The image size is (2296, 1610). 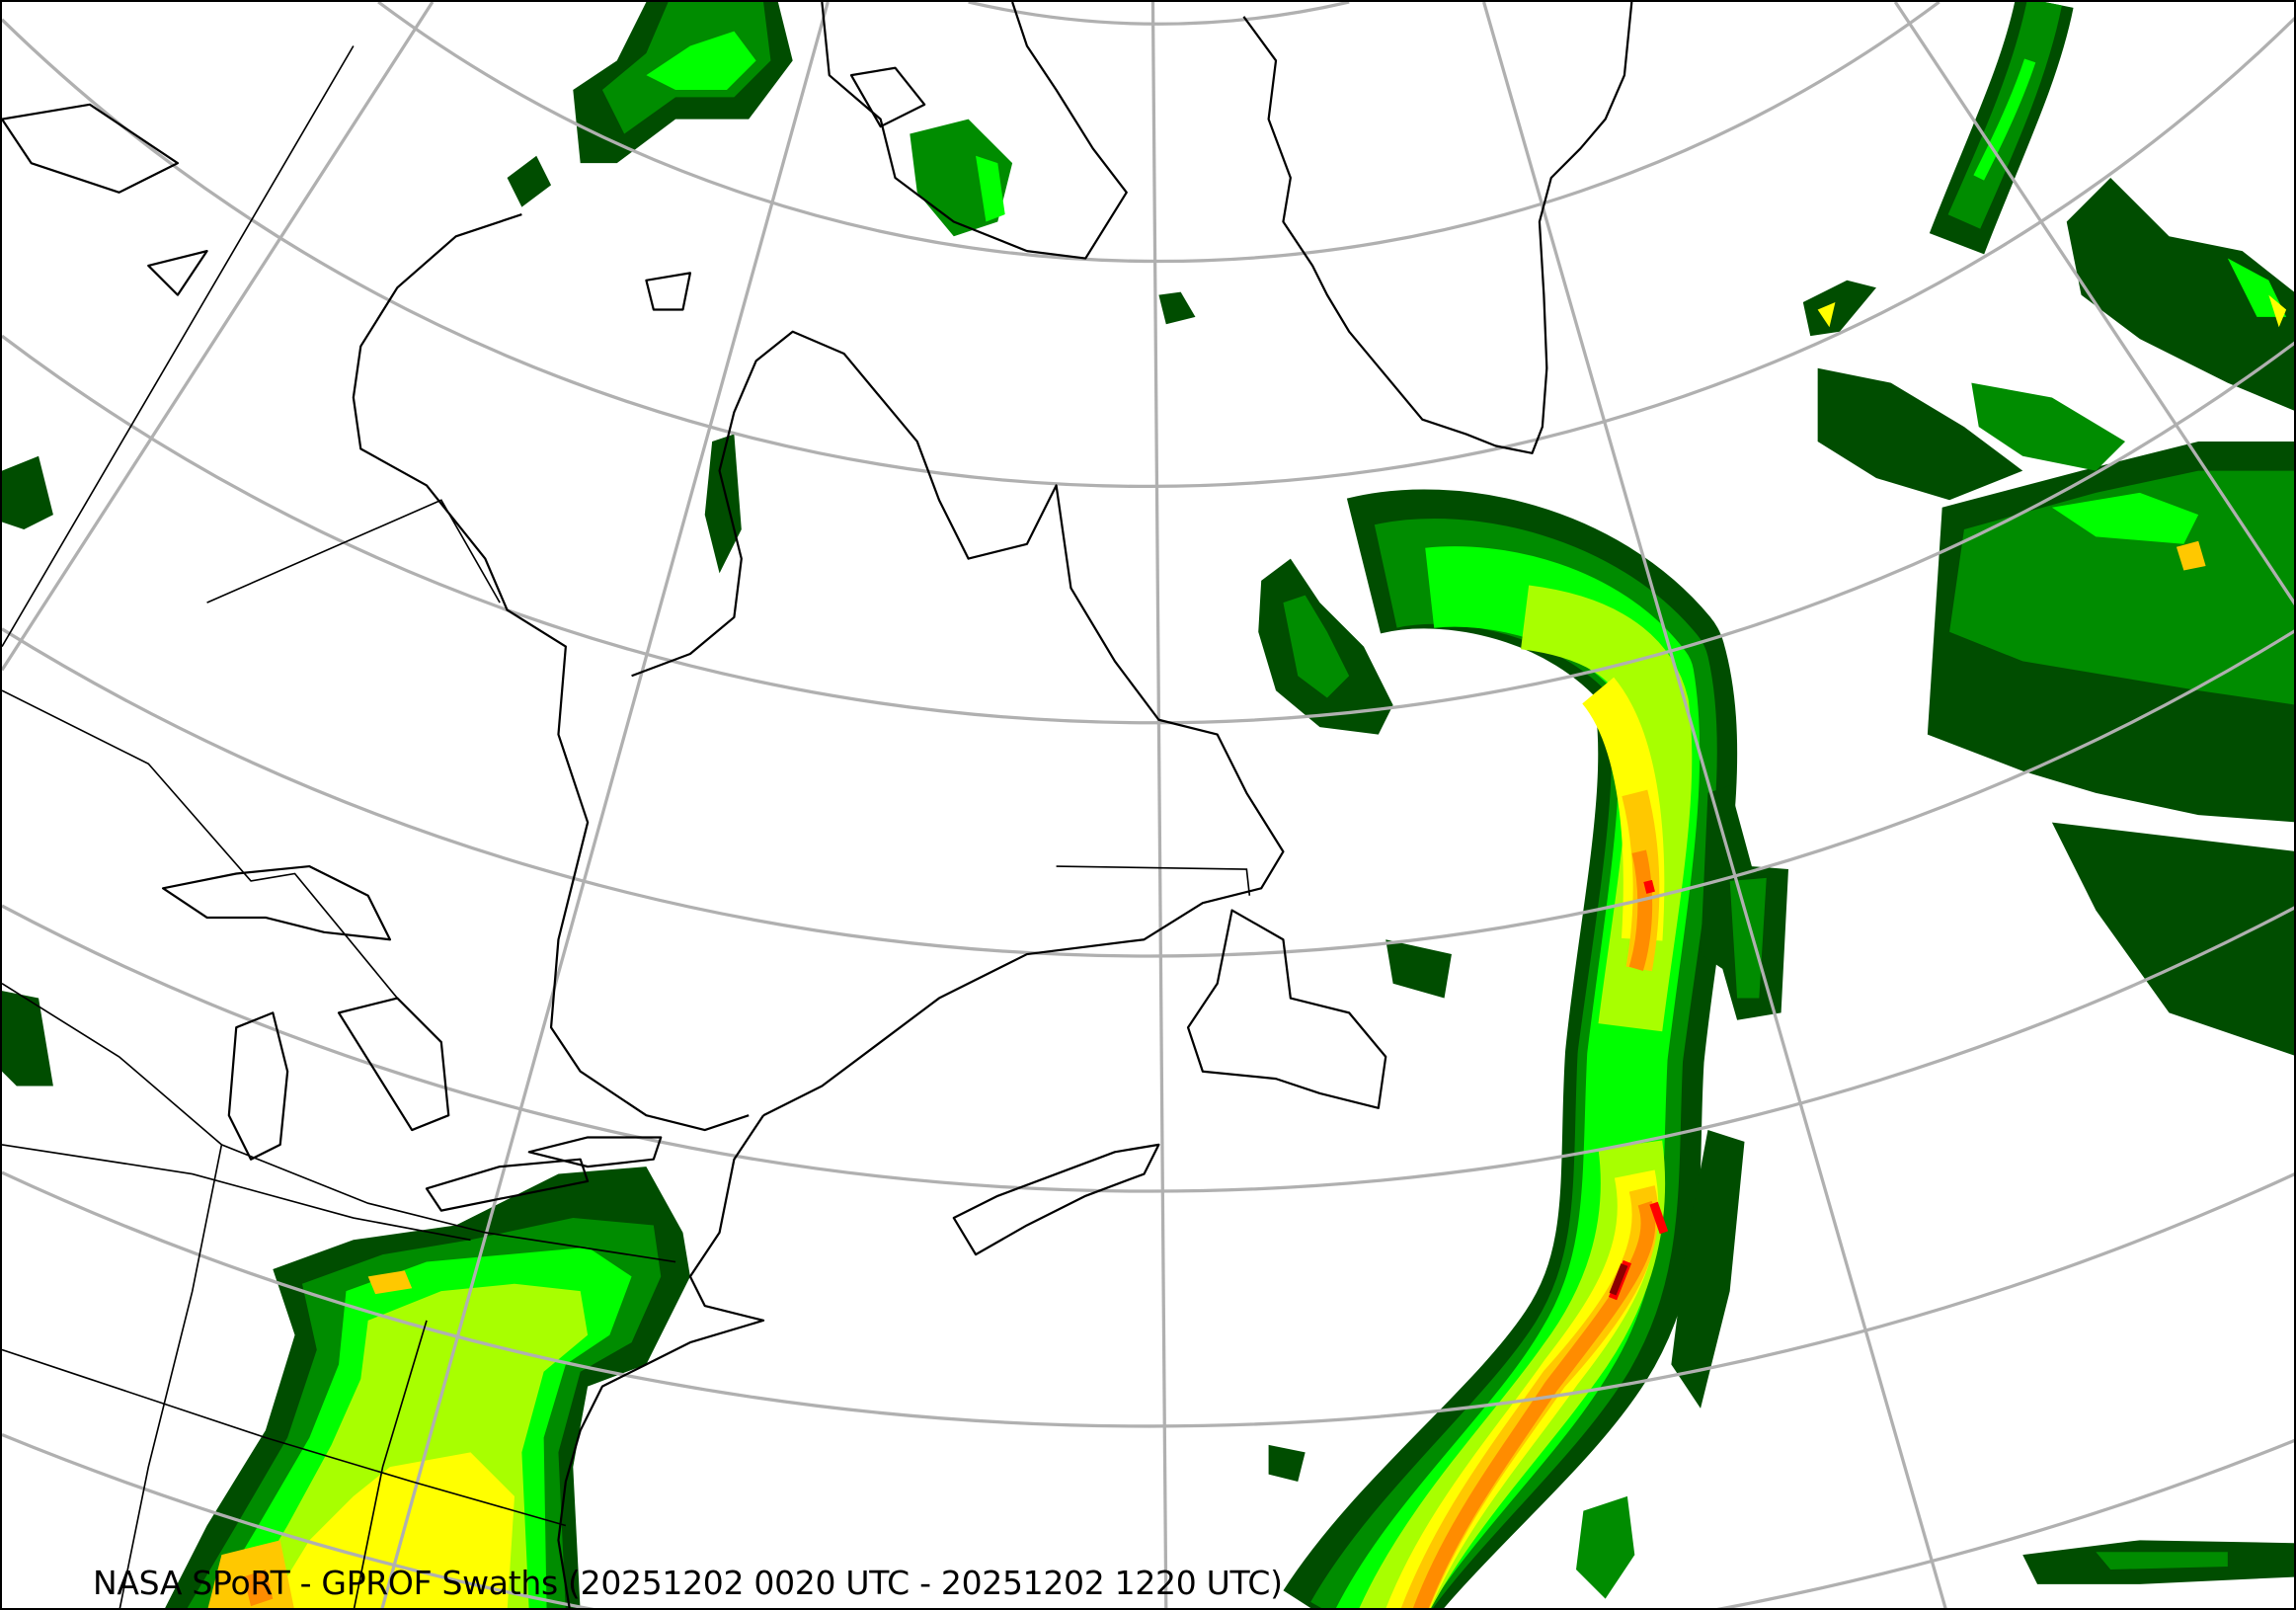 What do you see at coordinates (1287, 1009) in the screenshot?
I see `newfoundland-coast` at bounding box center [1287, 1009].